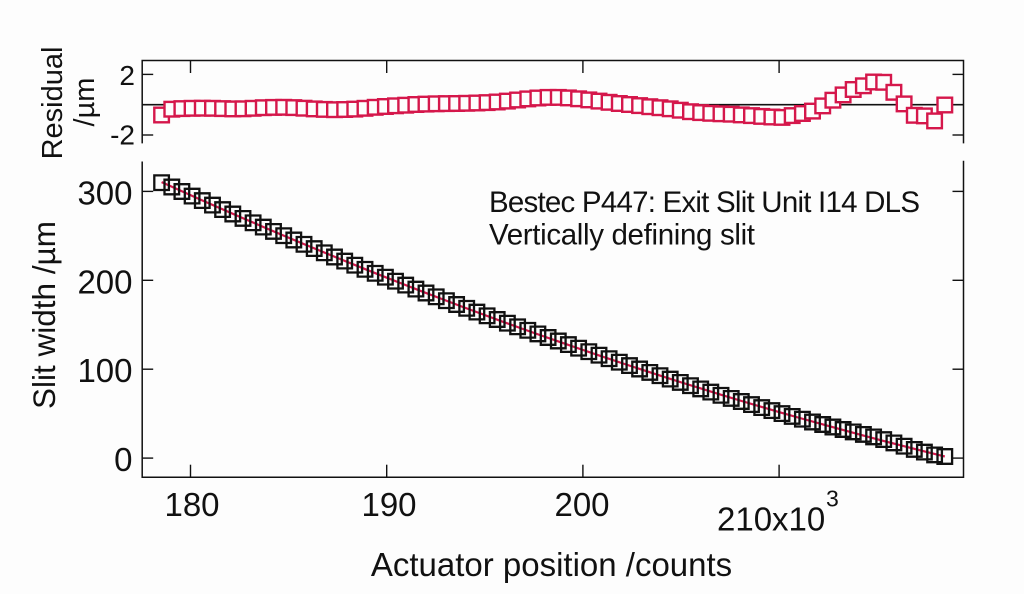 The height and width of the screenshot is (594, 1024). Describe the element at coordinates (191, 504) in the screenshot. I see `svg-text: 180` at that location.